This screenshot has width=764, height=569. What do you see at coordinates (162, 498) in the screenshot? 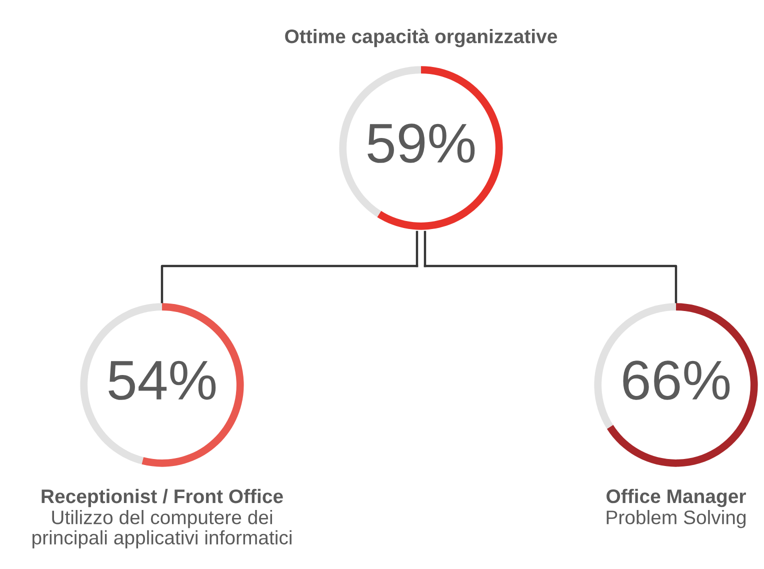
I see `text: Receptionist / Front Office` at bounding box center [162, 498].